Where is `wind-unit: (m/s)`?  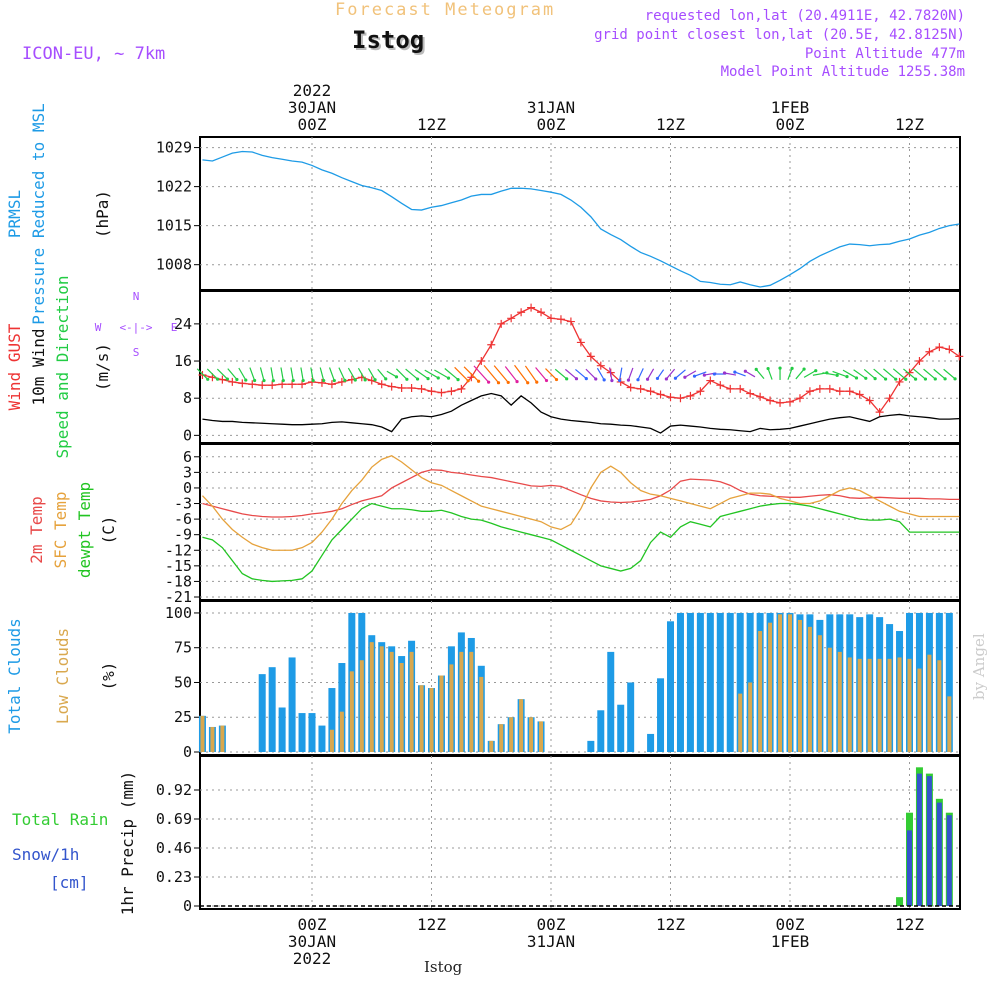
wind-unit: (m/s) is located at coordinates (102, 367).